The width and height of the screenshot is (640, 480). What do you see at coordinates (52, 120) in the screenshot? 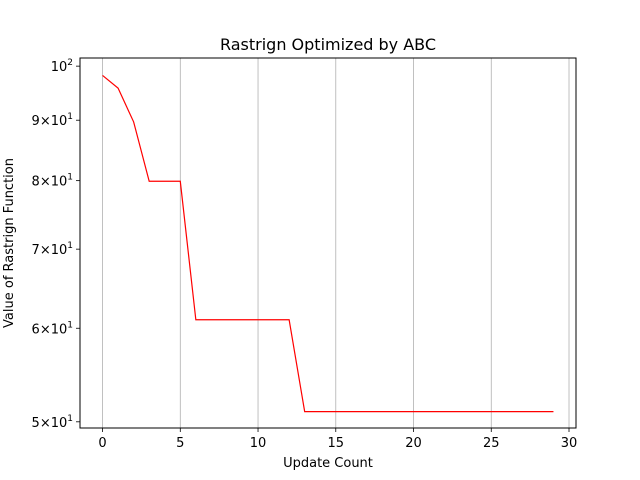
I see `y-tick-label: 9×10¹` at bounding box center [52, 120].